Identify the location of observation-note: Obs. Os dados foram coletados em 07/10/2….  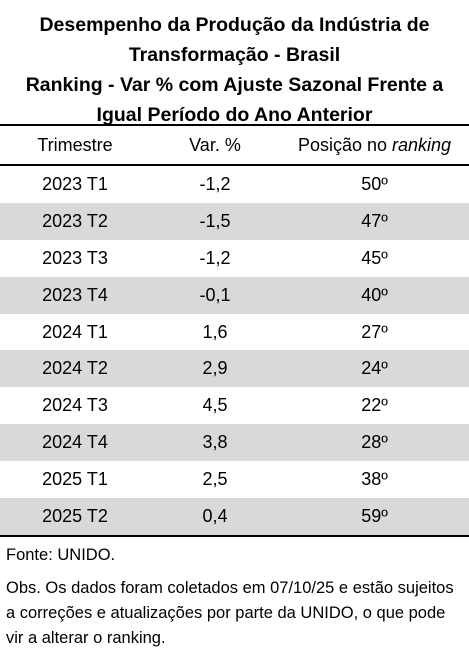
(230, 612).